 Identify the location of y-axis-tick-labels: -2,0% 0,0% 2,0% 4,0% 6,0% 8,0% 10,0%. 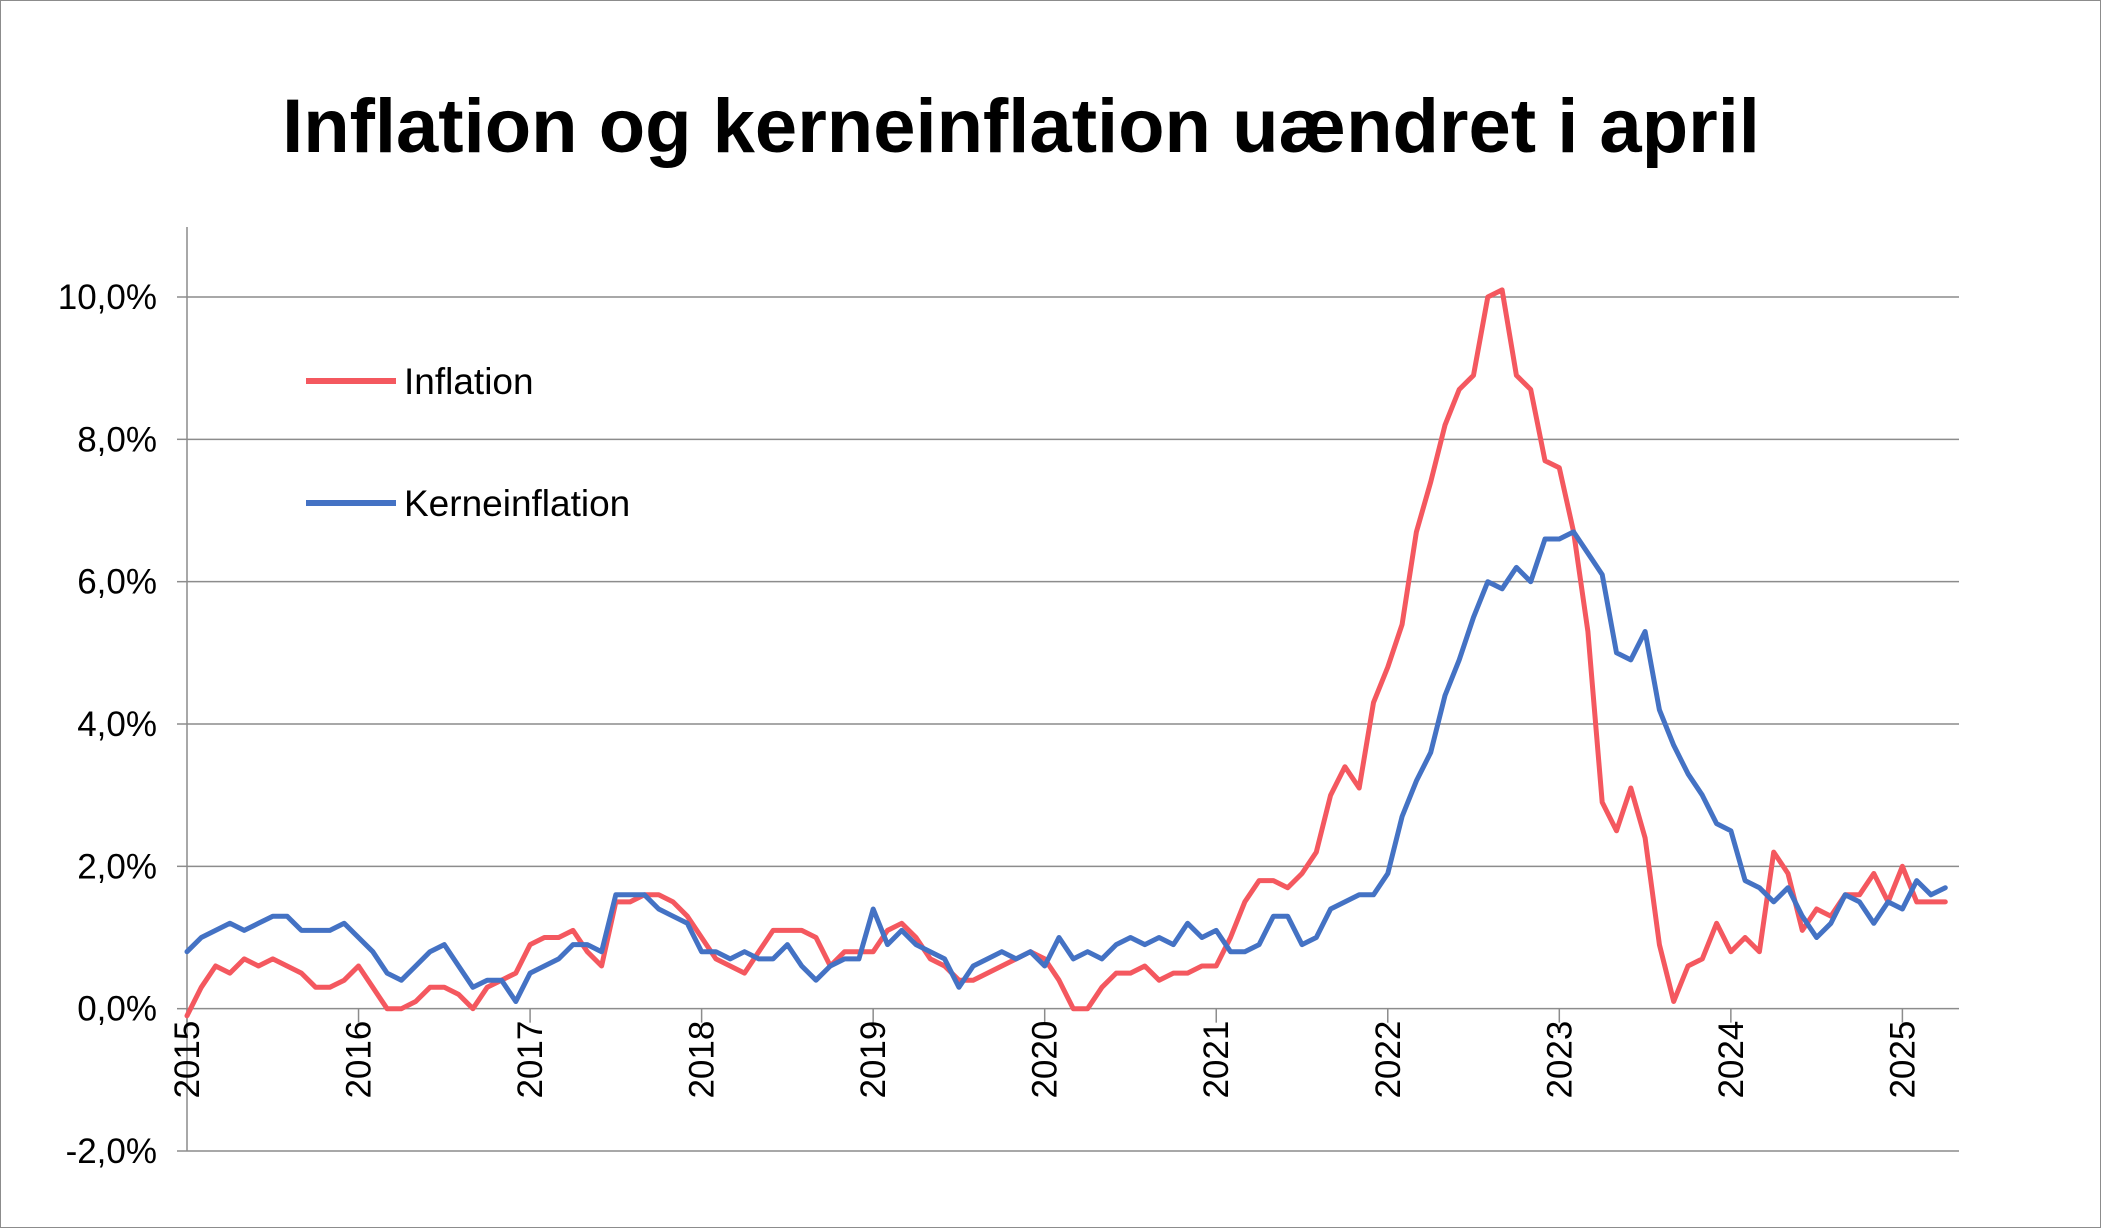
(107, 724).